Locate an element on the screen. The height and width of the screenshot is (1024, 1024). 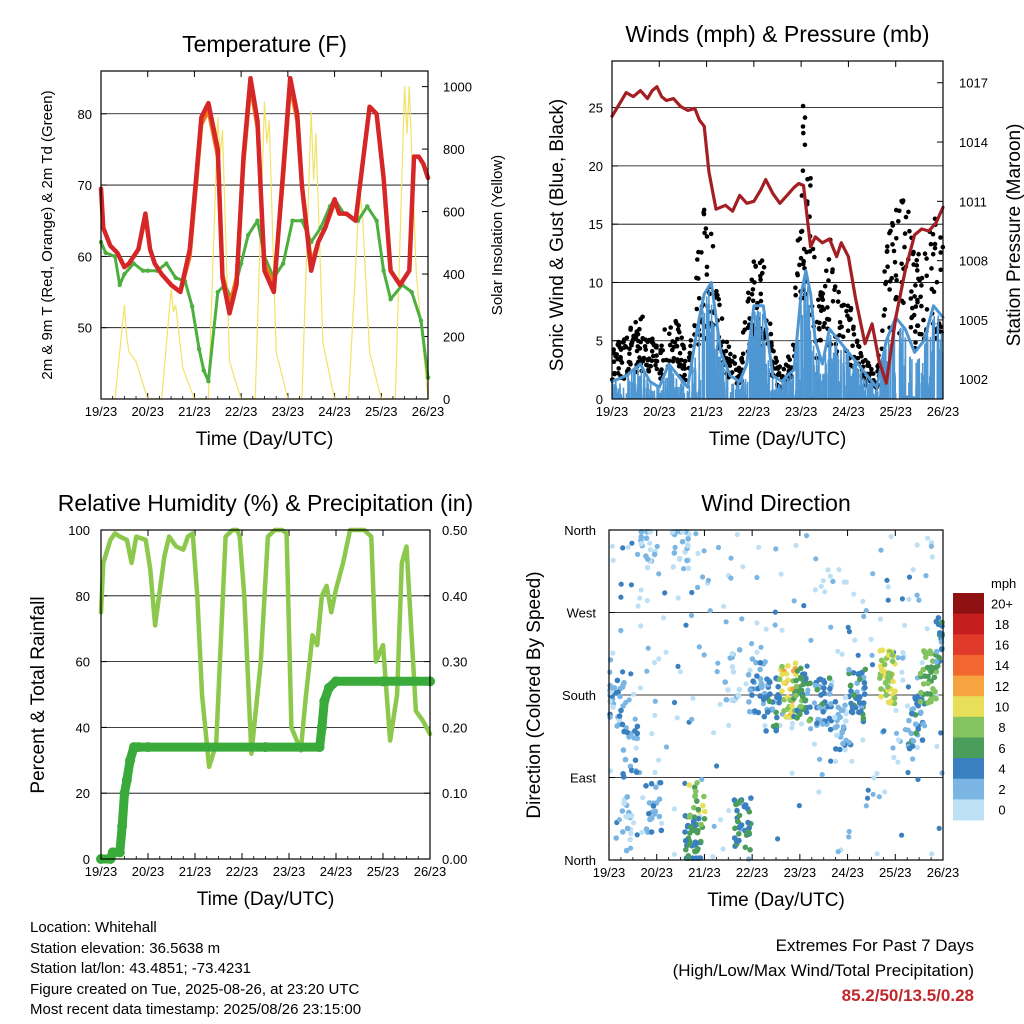
solar-insolation-line is located at coordinates (271, 242).